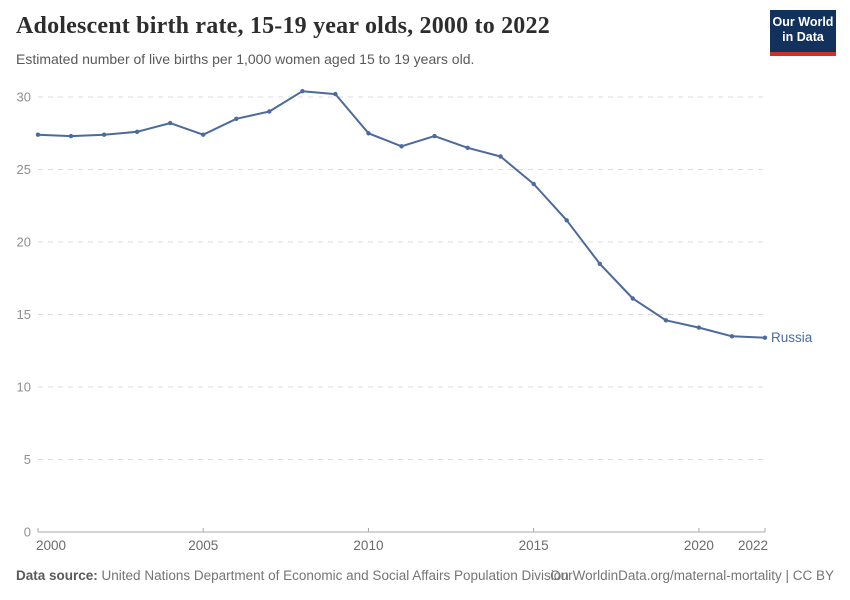 This screenshot has width=850, height=600. Describe the element at coordinates (803, 37) in the screenshot. I see `owid-logo-line2: in Data` at that location.